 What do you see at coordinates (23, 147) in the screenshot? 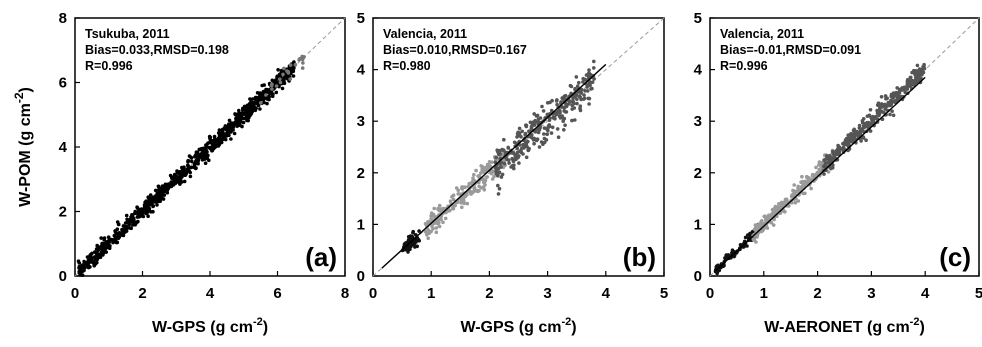
I see `y-axis-label: W-POM (g cm-2)` at bounding box center [23, 147].